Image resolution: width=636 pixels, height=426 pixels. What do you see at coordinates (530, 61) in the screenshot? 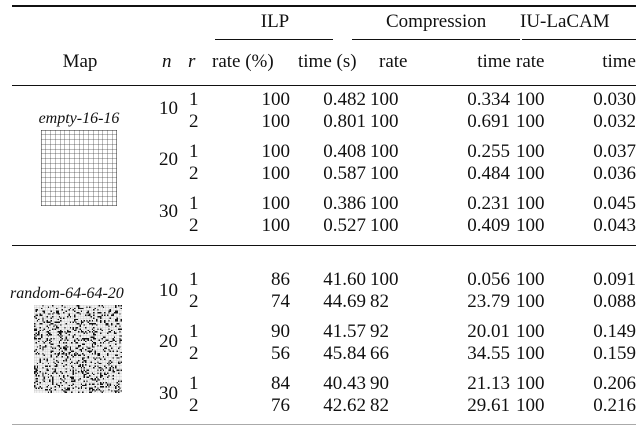
I see `col-iu-rate: rate` at bounding box center [530, 61].